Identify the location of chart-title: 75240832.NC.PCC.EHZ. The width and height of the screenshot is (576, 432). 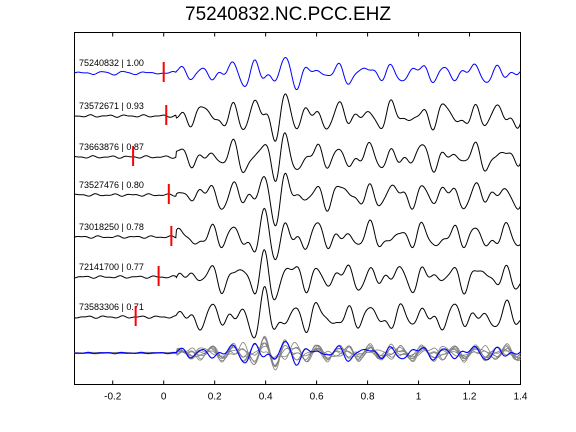
(288, 14).